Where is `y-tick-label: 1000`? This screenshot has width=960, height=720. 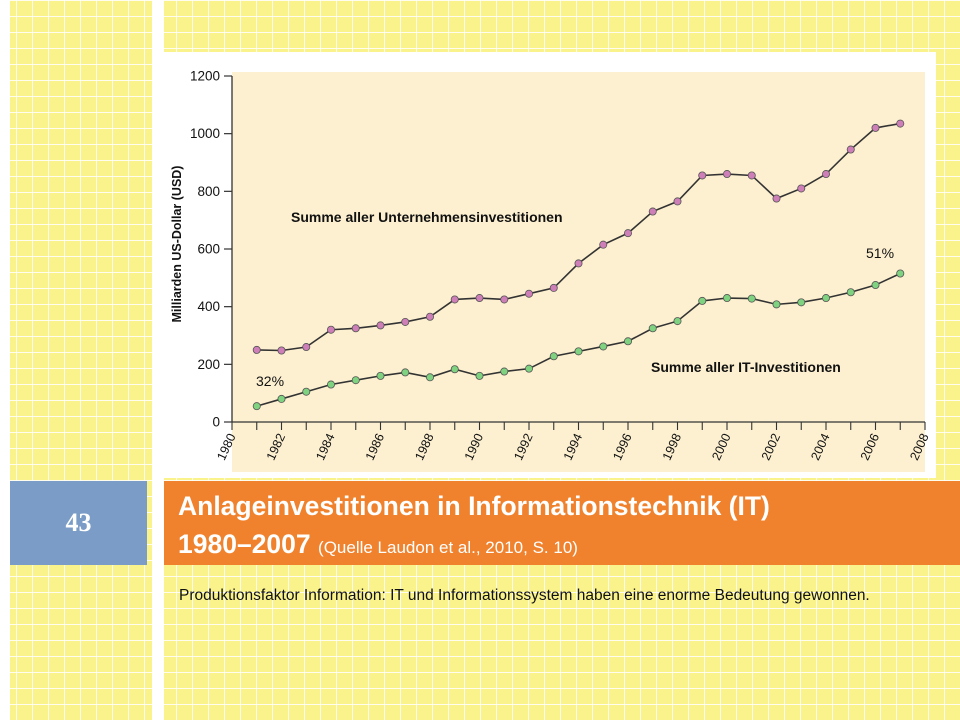
y-tick-label: 1000 is located at coordinates (205, 133).